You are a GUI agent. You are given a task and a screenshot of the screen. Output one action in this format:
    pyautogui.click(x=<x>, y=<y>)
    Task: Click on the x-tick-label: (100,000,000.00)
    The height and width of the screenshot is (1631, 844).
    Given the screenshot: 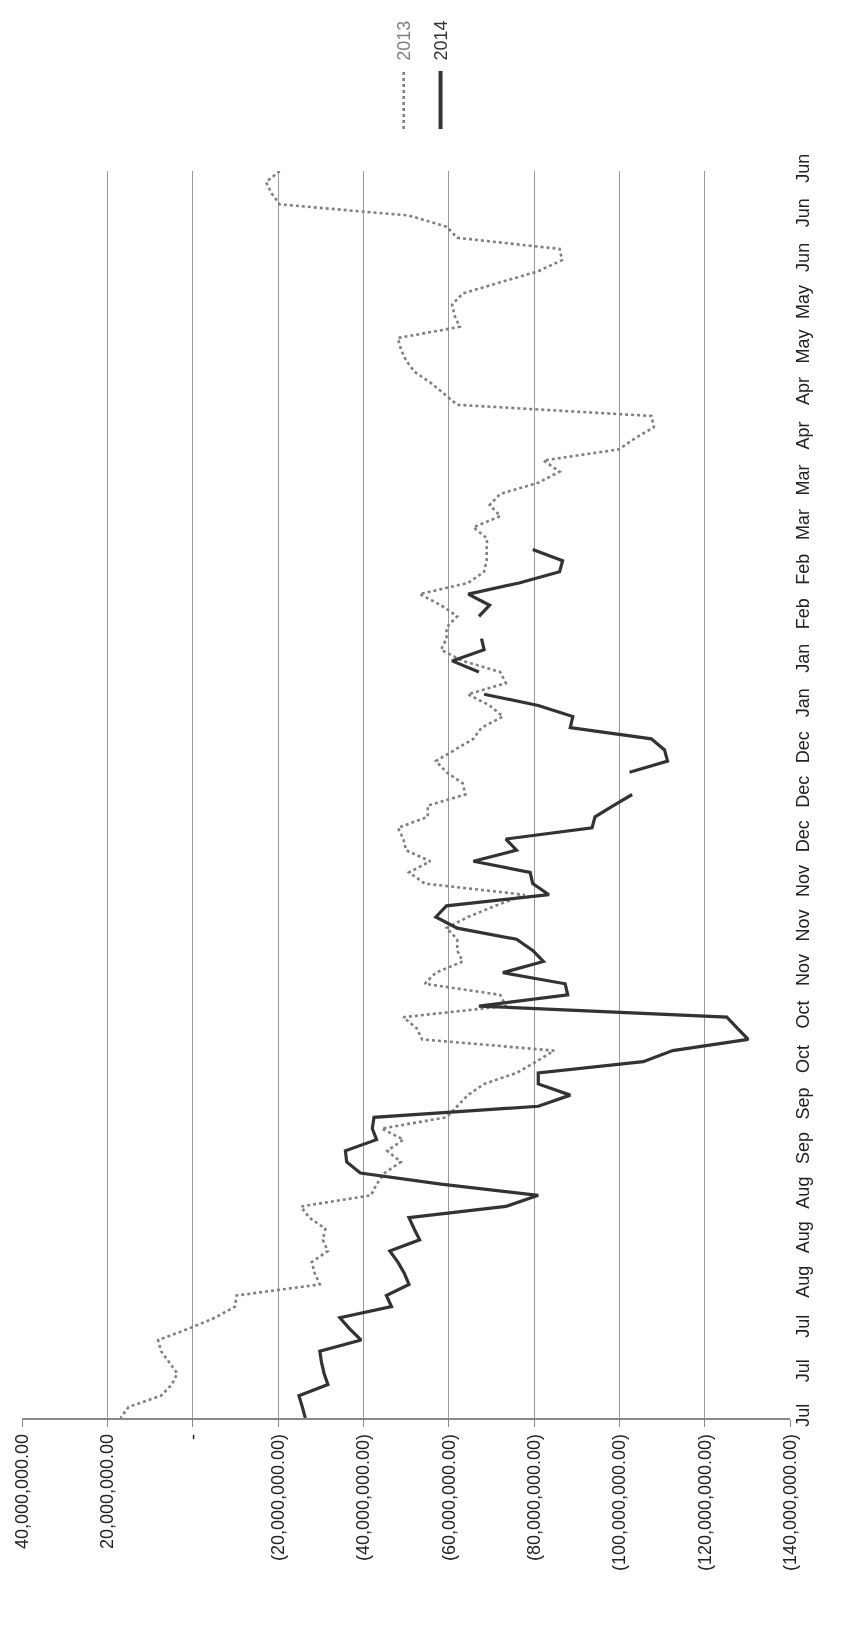 What is the action you would take?
    pyautogui.click(x=619, y=1502)
    